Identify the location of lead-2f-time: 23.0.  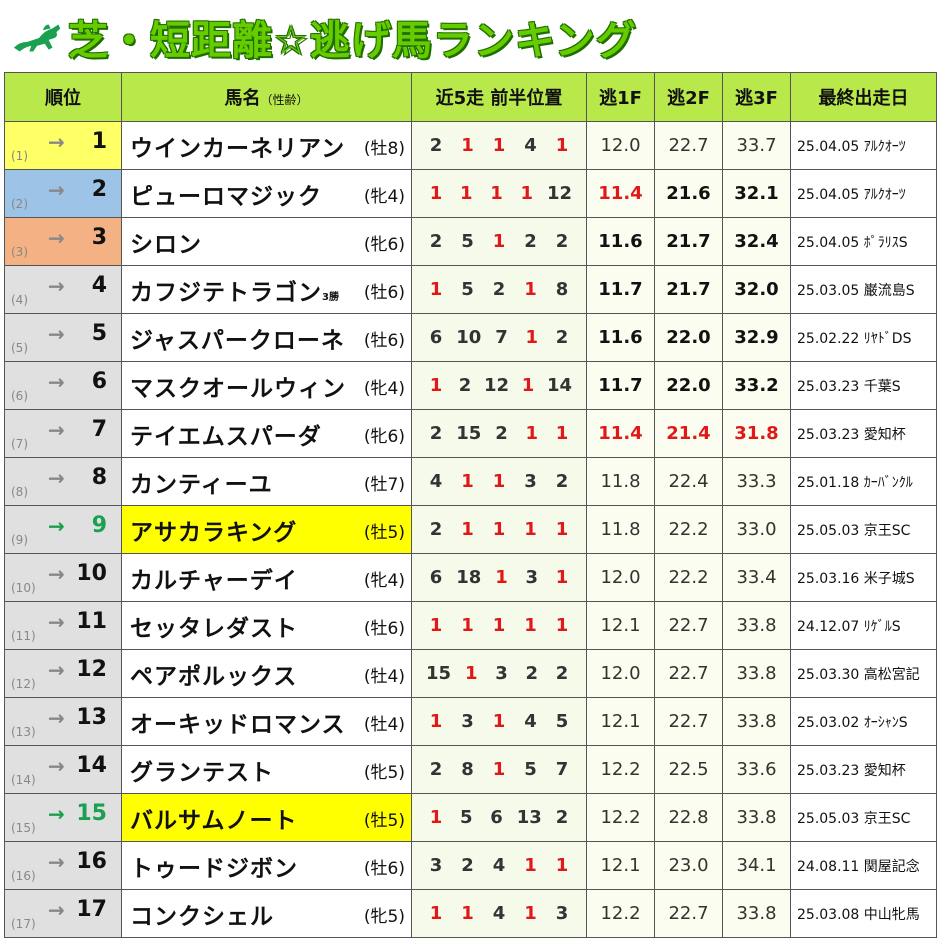
(688, 865).